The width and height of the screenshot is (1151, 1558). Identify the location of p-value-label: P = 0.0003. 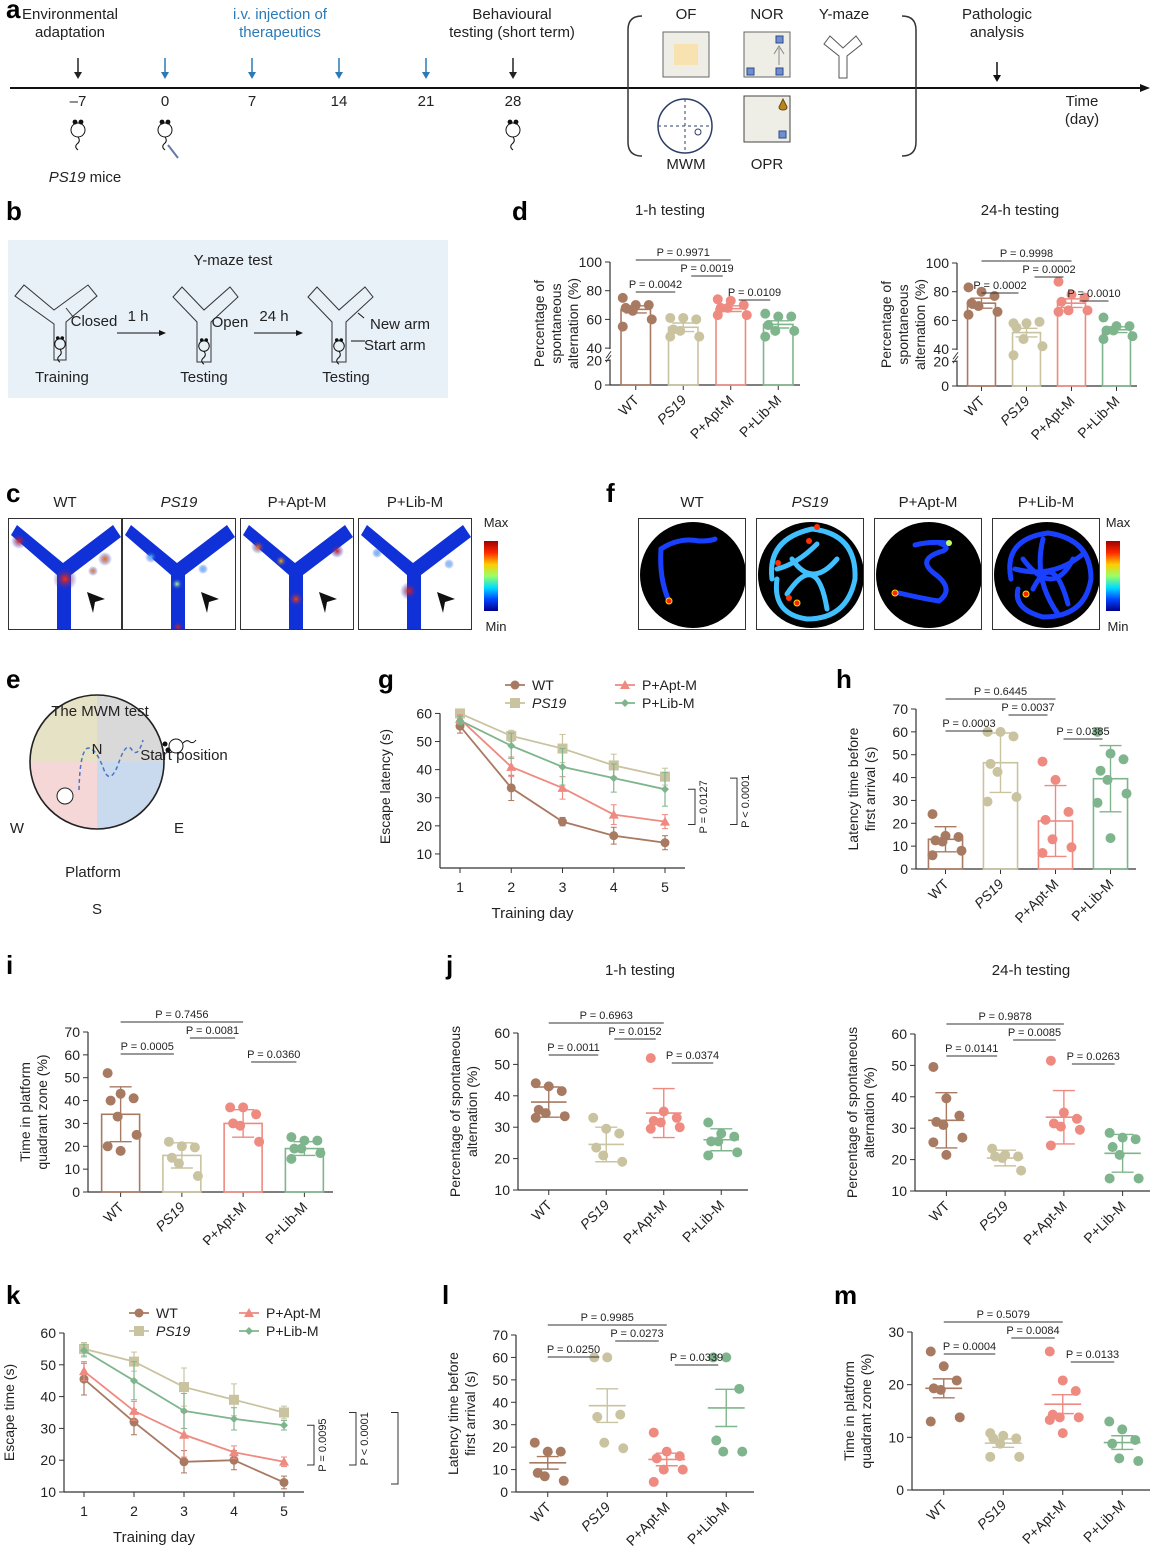
(968, 724).